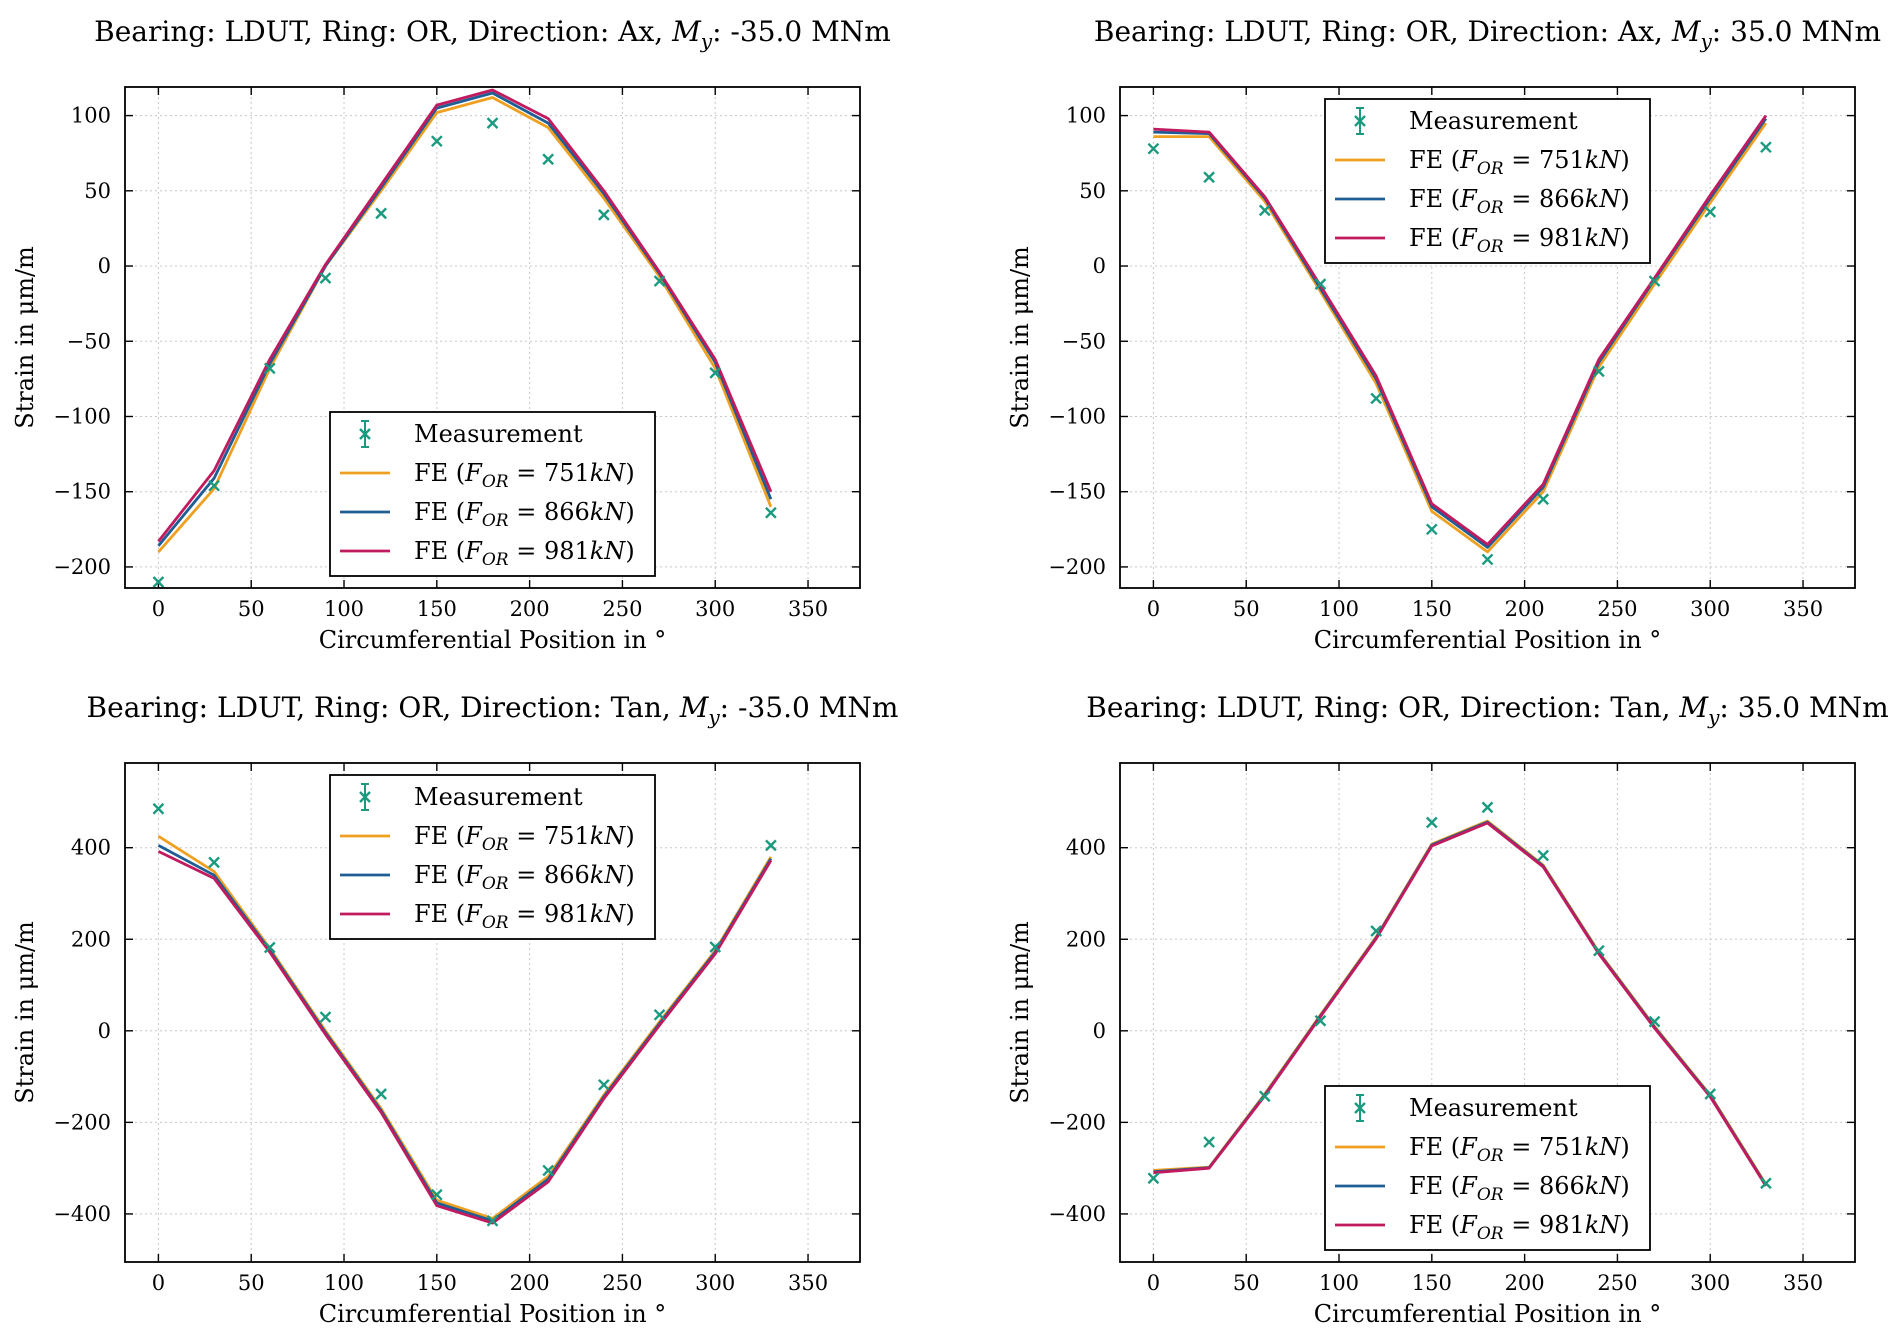 The height and width of the screenshot is (1339, 1892). What do you see at coordinates (1525, 1283) in the screenshot?
I see `x-tick-label: 200` at bounding box center [1525, 1283].